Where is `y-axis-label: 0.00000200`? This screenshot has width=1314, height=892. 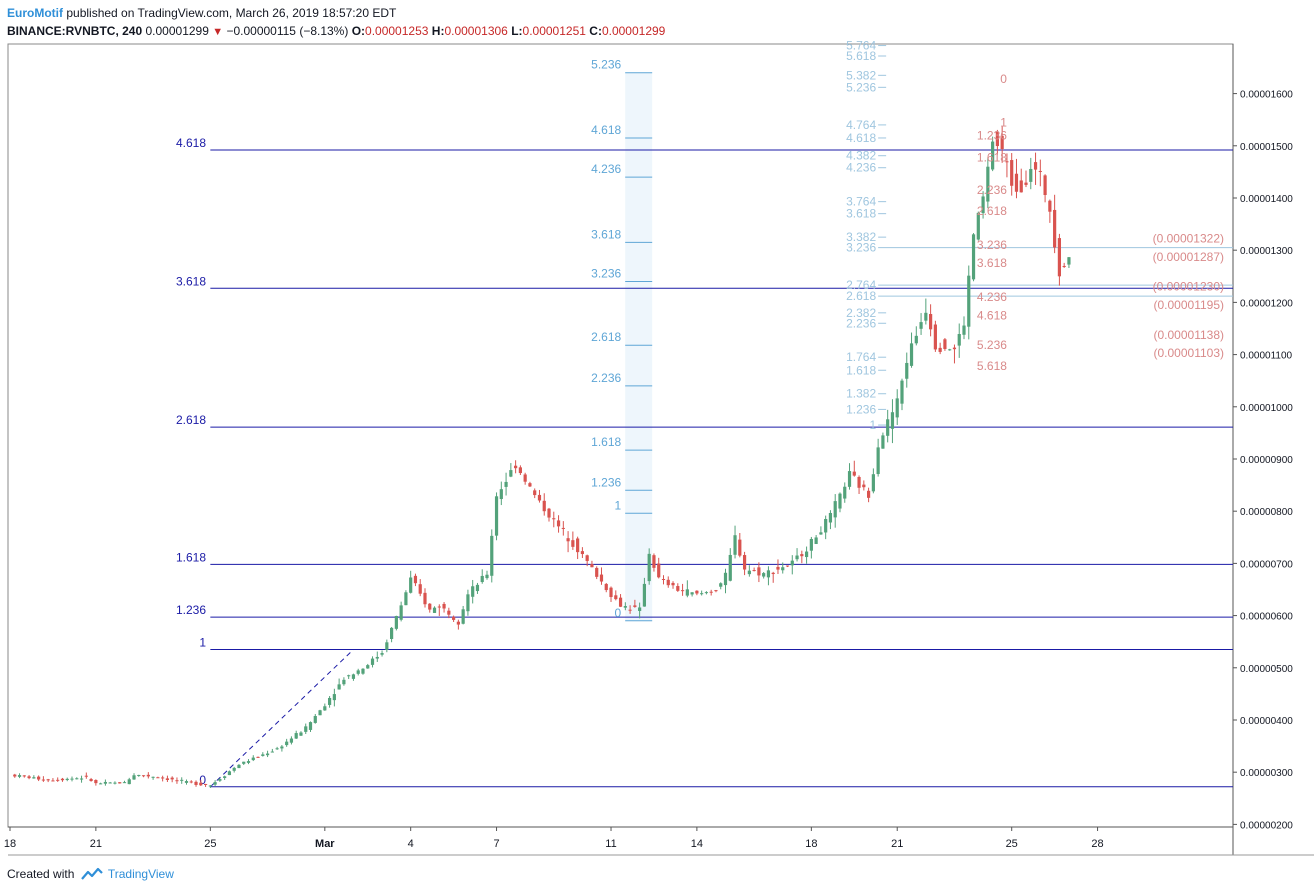
y-axis-label: 0.00000200 is located at coordinates (1266, 825).